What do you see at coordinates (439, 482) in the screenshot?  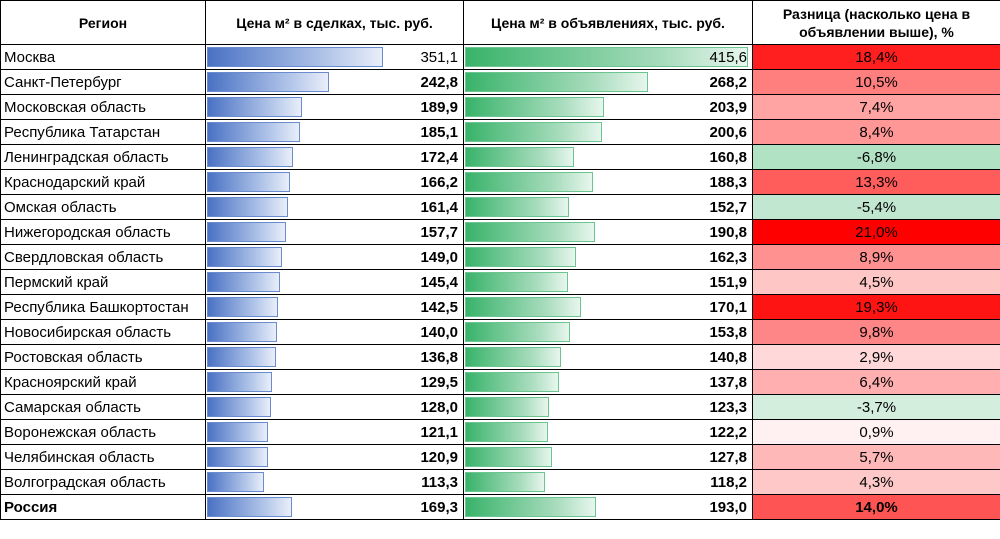 I see `deal-price-value: 113,3` at bounding box center [439, 482].